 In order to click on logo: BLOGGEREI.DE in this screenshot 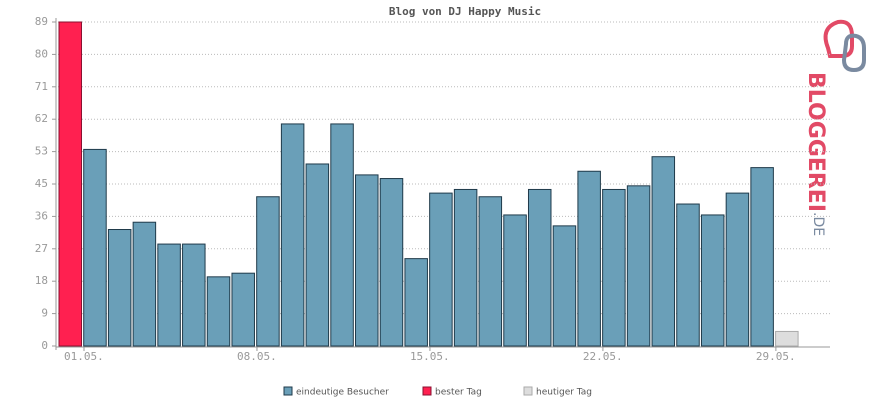, I will do `click(834, 127)`.